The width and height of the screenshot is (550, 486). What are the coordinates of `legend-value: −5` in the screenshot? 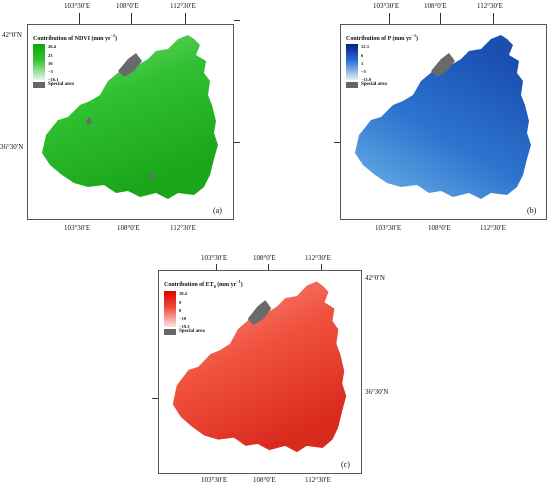 It's located at (363, 71).